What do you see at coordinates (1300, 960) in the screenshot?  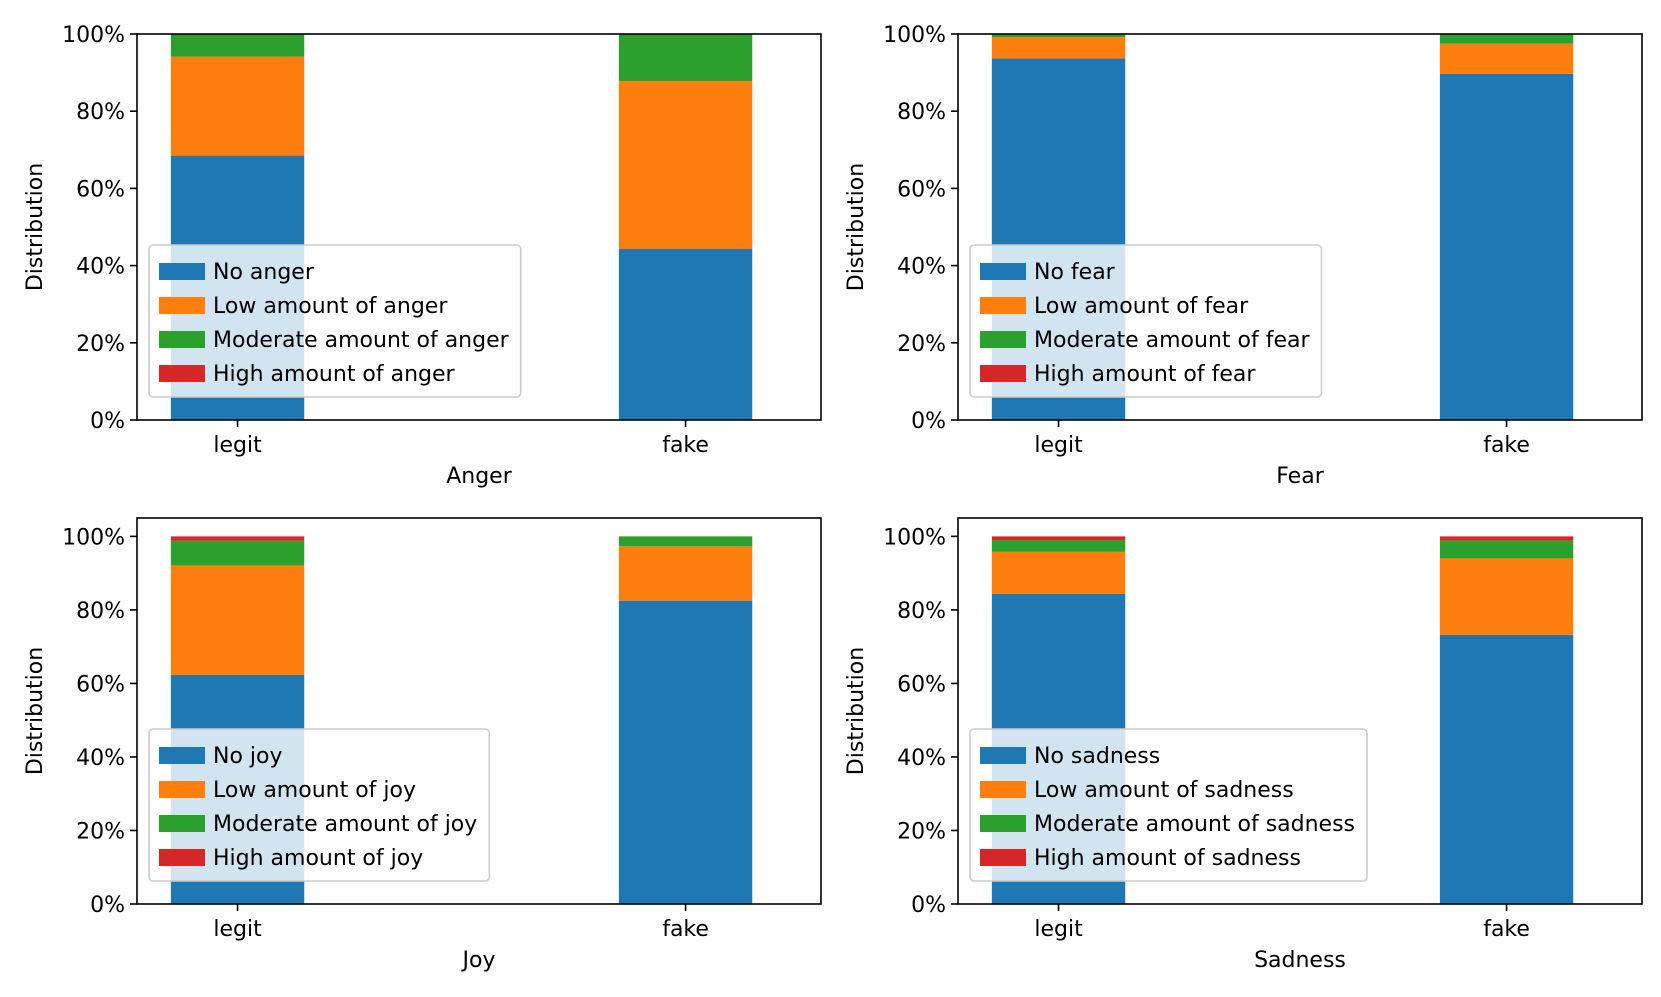 I see `x-axis-label: Sadness` at bounding box center [1300, 960].